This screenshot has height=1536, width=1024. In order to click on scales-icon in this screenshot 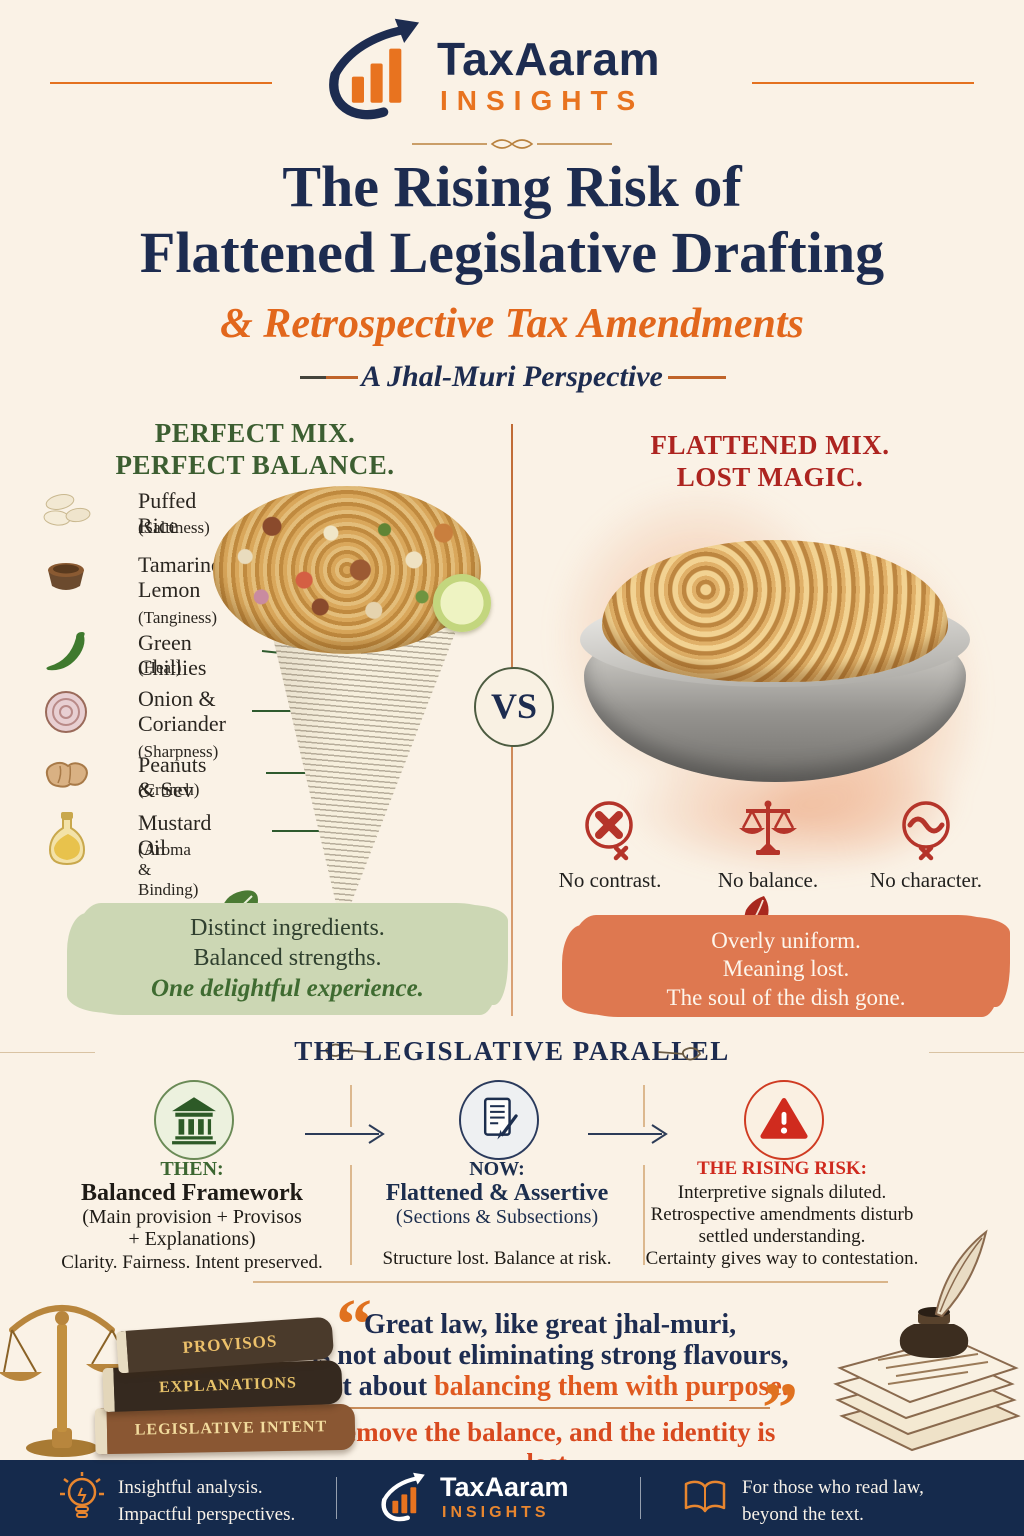, I will do `click(768, 827)`.